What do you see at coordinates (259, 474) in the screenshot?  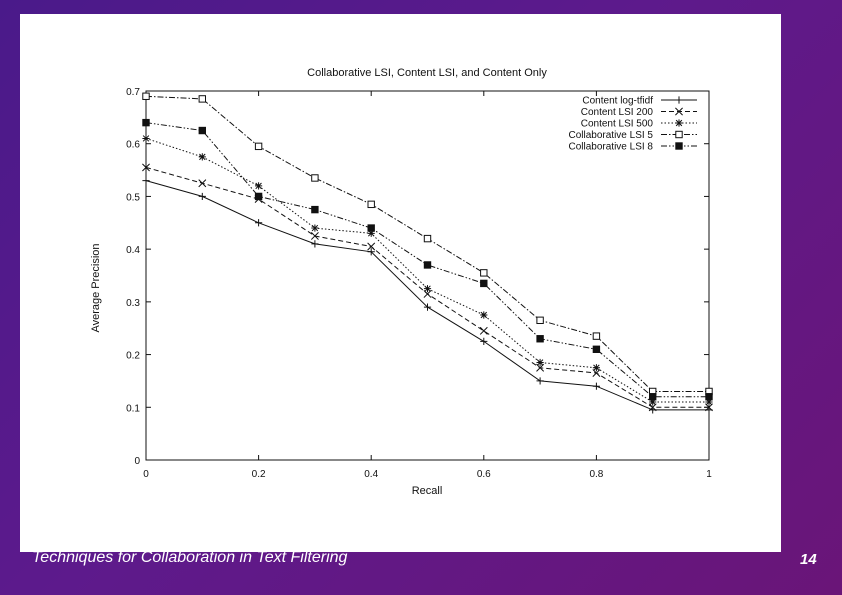 I see `x-tick-label: 0.2` at bounding box center [259, 474].